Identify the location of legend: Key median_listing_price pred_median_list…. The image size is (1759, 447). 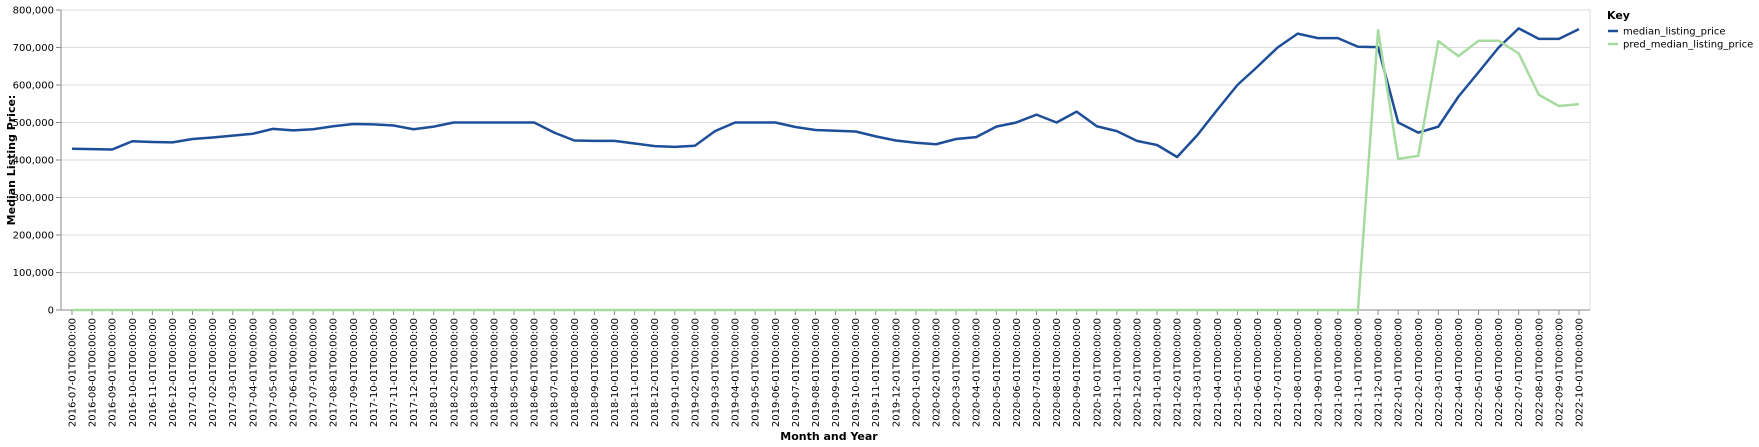
(1680, 30).